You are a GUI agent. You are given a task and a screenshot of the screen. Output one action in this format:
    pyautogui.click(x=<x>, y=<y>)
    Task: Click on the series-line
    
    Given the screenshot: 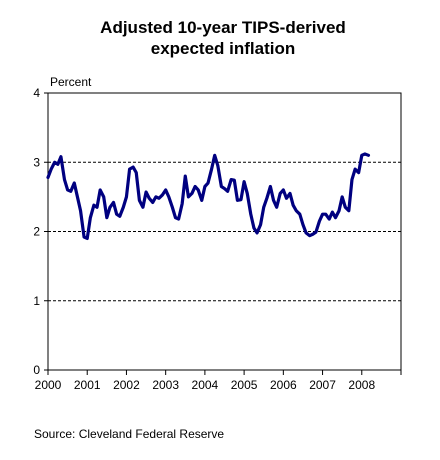 What is the action you would take?
    pyautogui.click(x=208, y=196)
    